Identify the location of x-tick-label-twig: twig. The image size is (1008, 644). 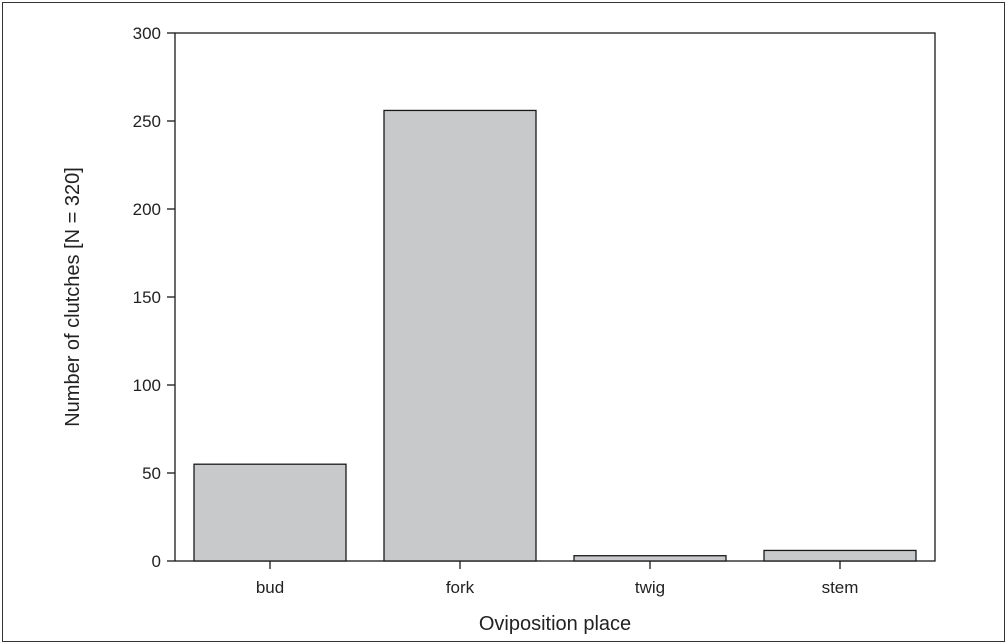
(650, 587).